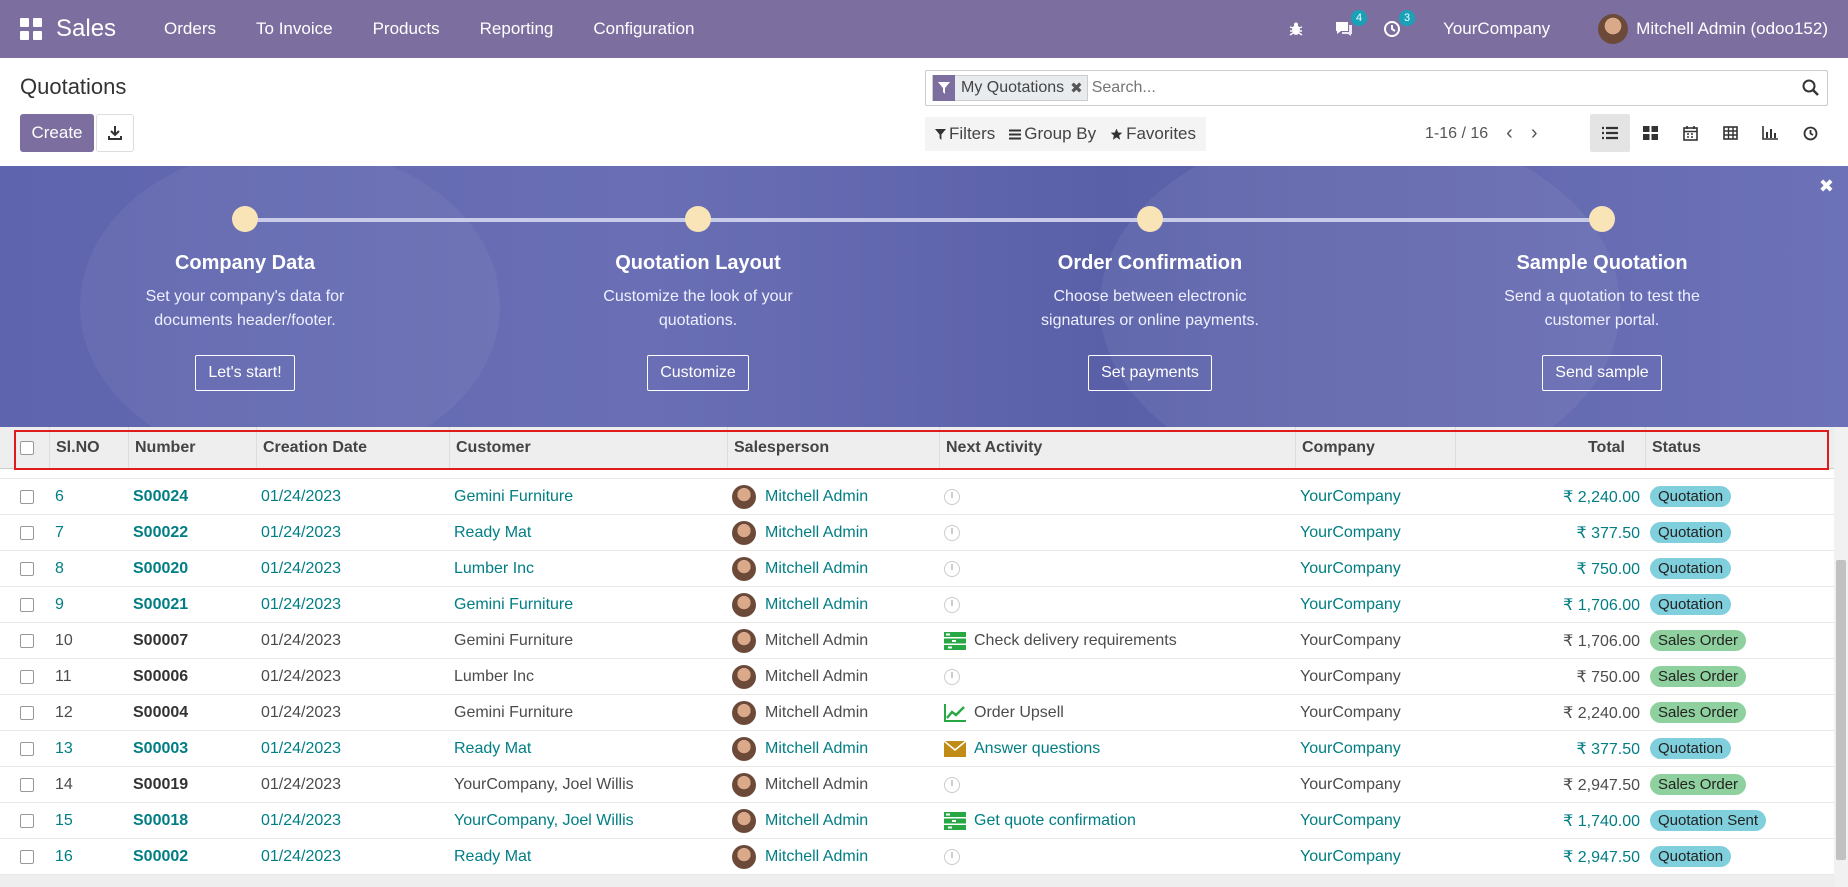 The image size is (1848, 887). Describe the element at coordinates (1076, 88) in the screenshot. I see `facet-remove-icon: ✖` at that location.